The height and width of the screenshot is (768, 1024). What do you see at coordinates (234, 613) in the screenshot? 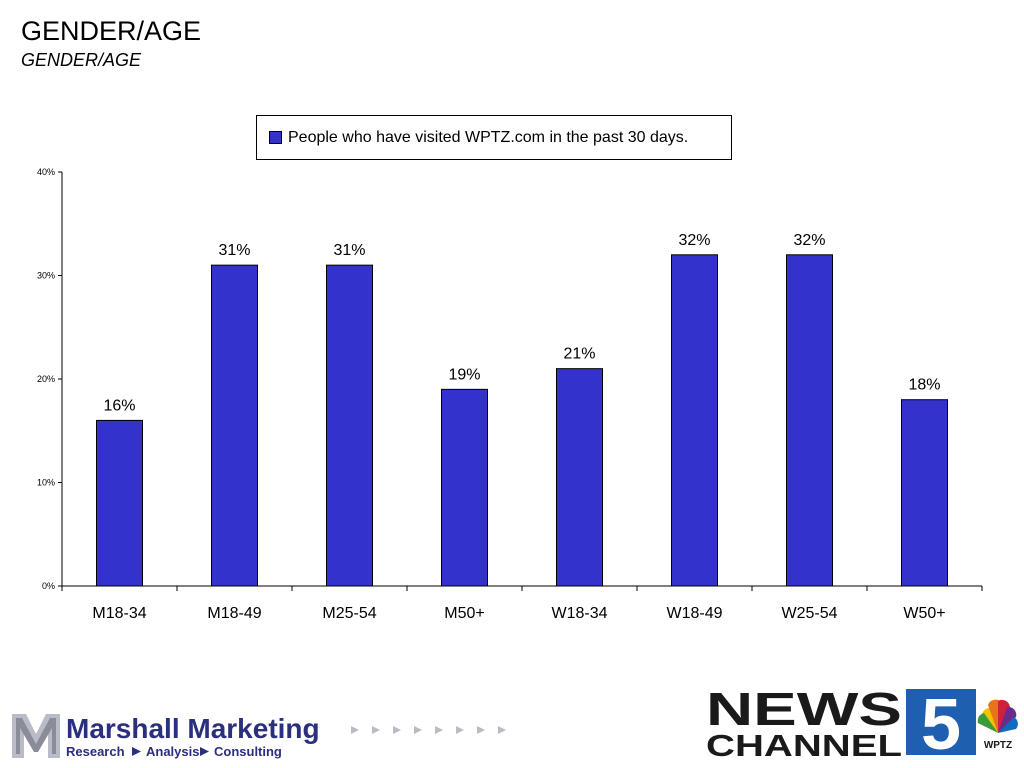
I see `x-tick-label: M18-49` at bounding box center [234, 613].